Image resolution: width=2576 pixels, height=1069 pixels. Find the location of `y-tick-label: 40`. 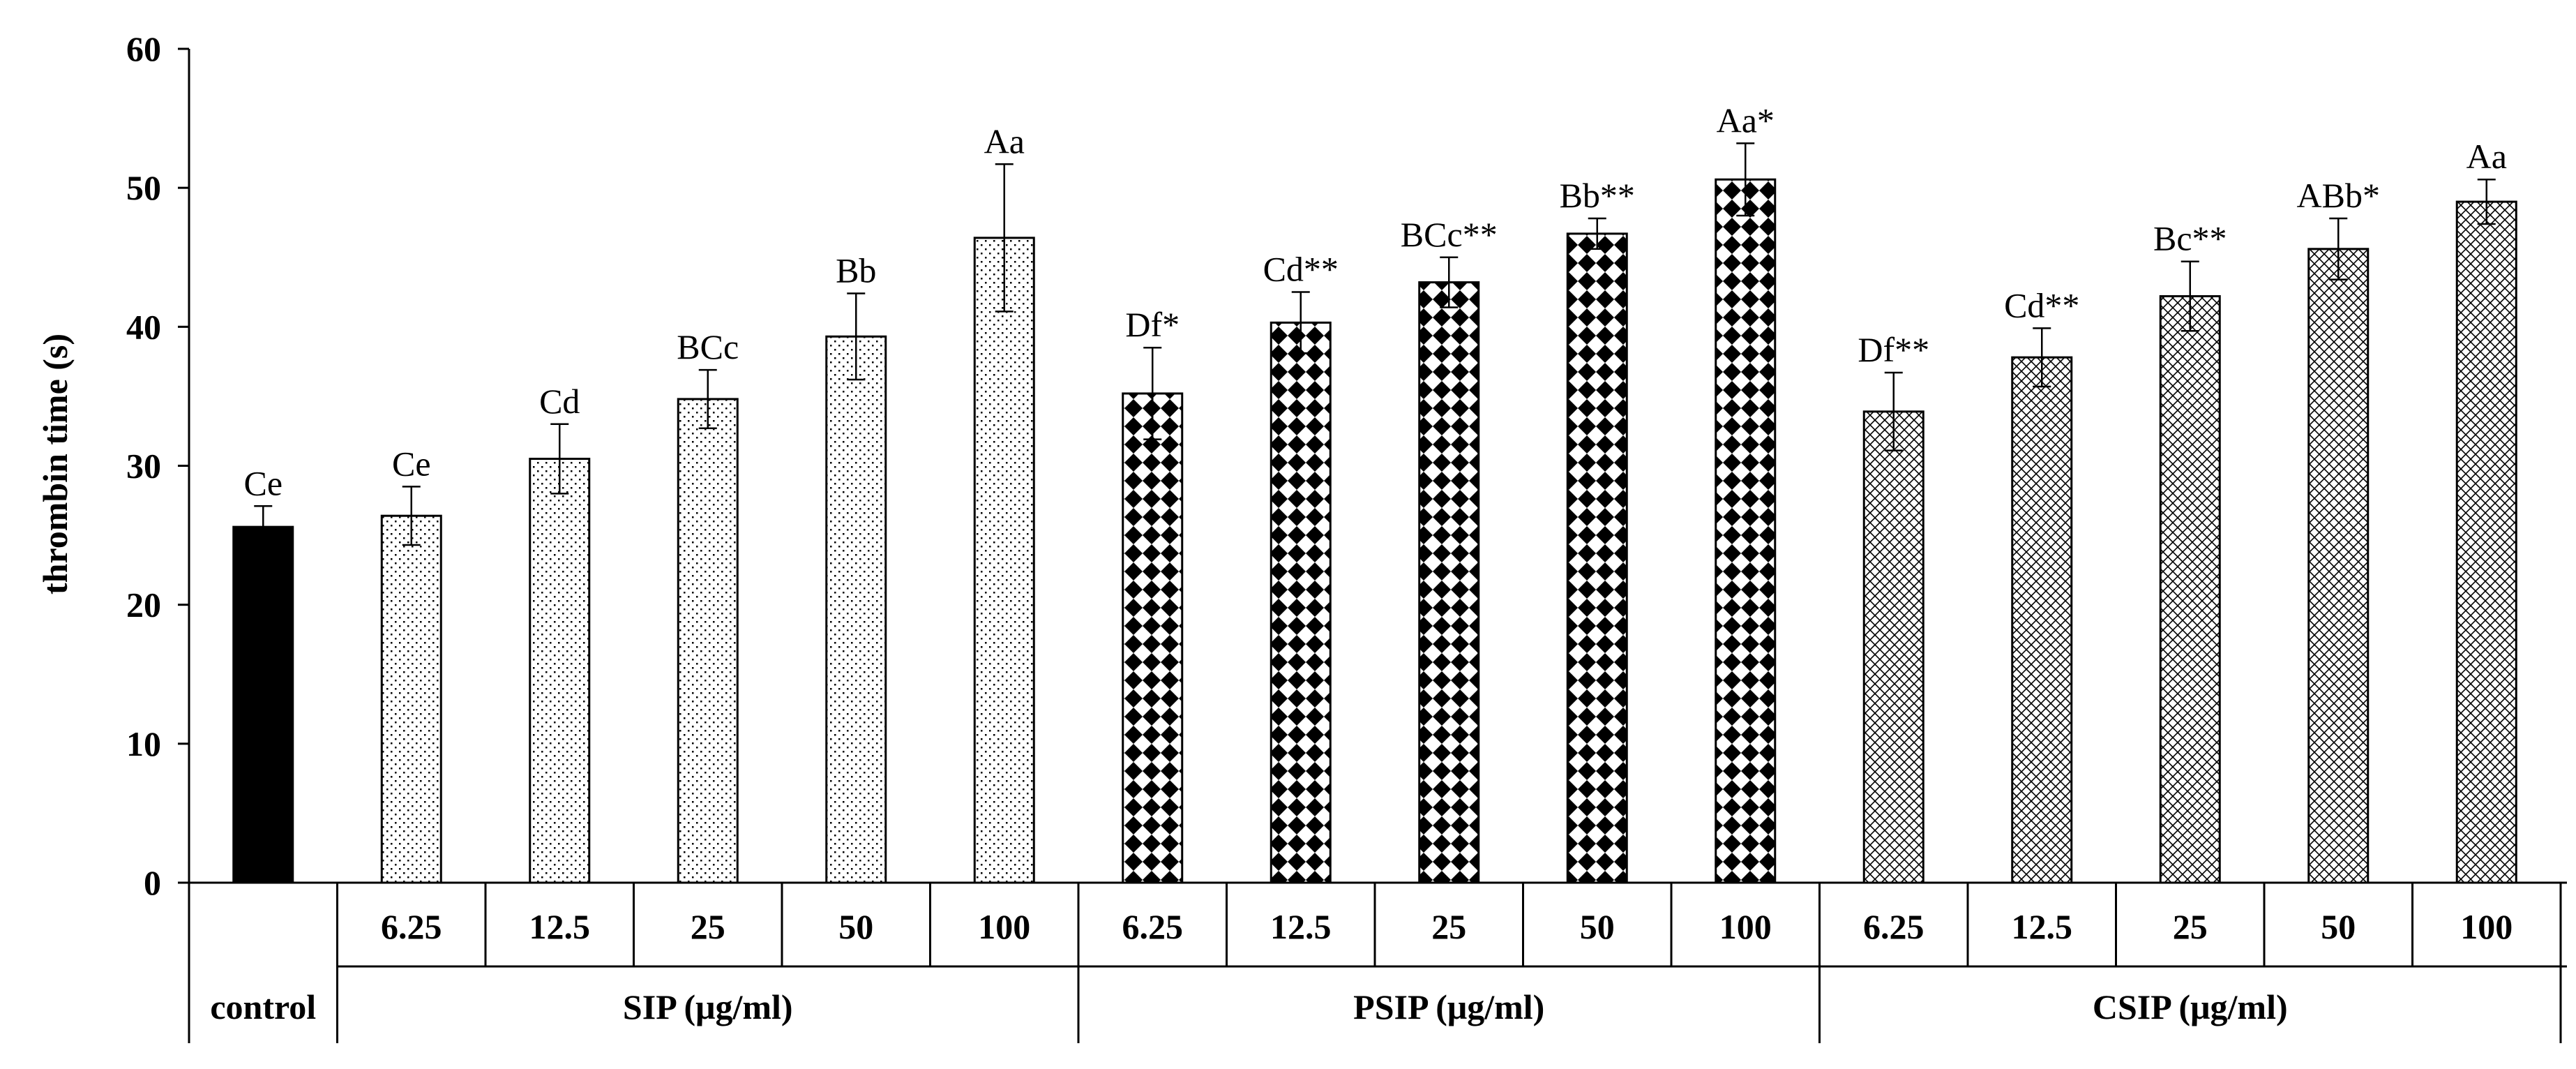

y-tick-label: 40 is located at coordinates (143, 326).